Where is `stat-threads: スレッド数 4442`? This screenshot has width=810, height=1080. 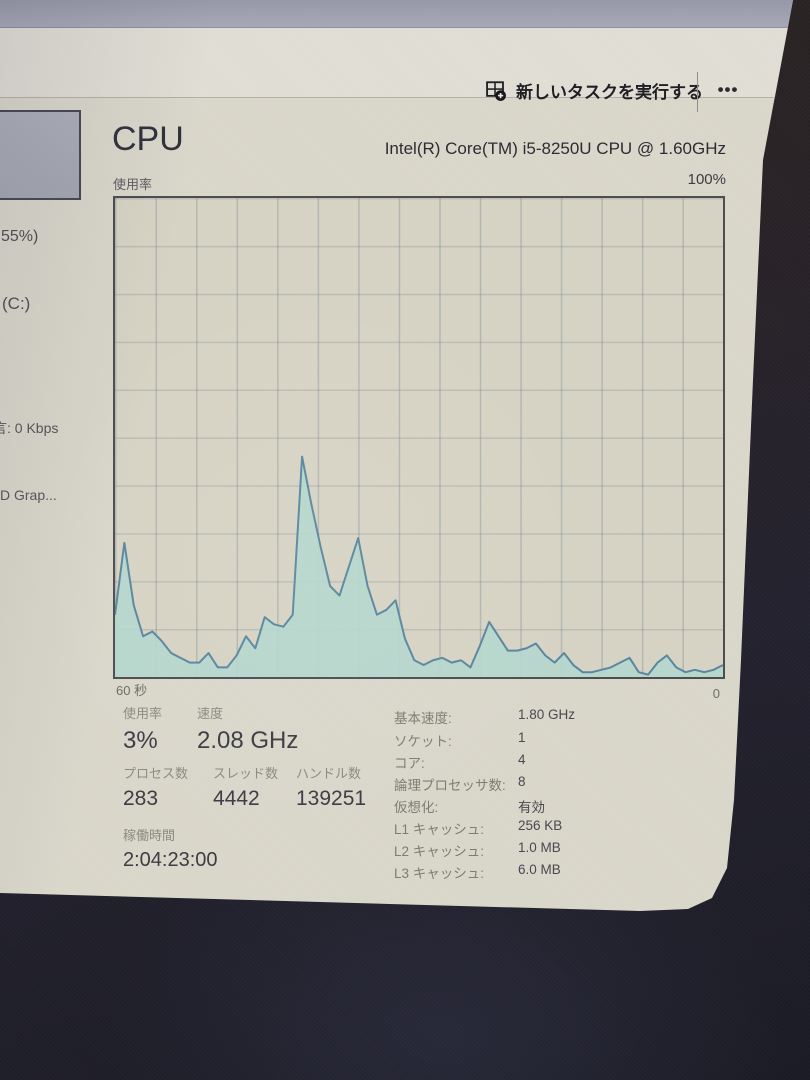
stat-threads: スレッド数 4442 is located at coordinates (245, 787).